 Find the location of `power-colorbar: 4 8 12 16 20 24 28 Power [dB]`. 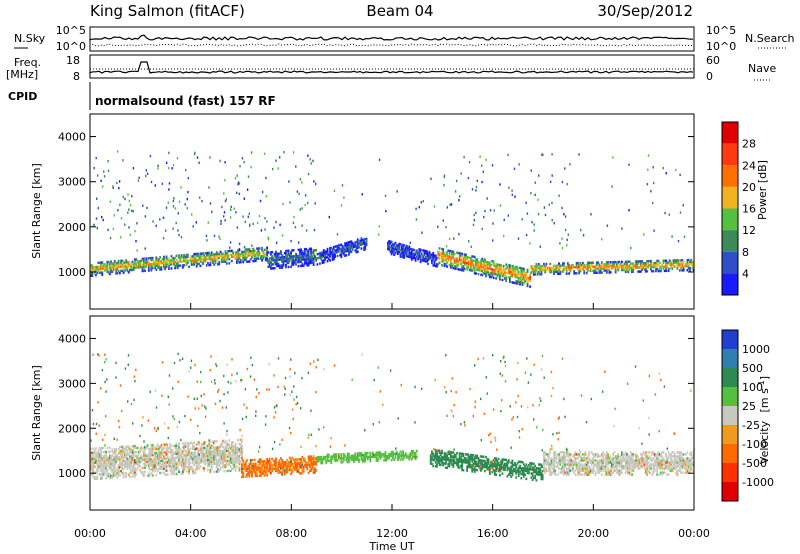

power-colorbar: 4 8 12 16 20 24 28 Power [dB] is located at coordinates (745, 208).